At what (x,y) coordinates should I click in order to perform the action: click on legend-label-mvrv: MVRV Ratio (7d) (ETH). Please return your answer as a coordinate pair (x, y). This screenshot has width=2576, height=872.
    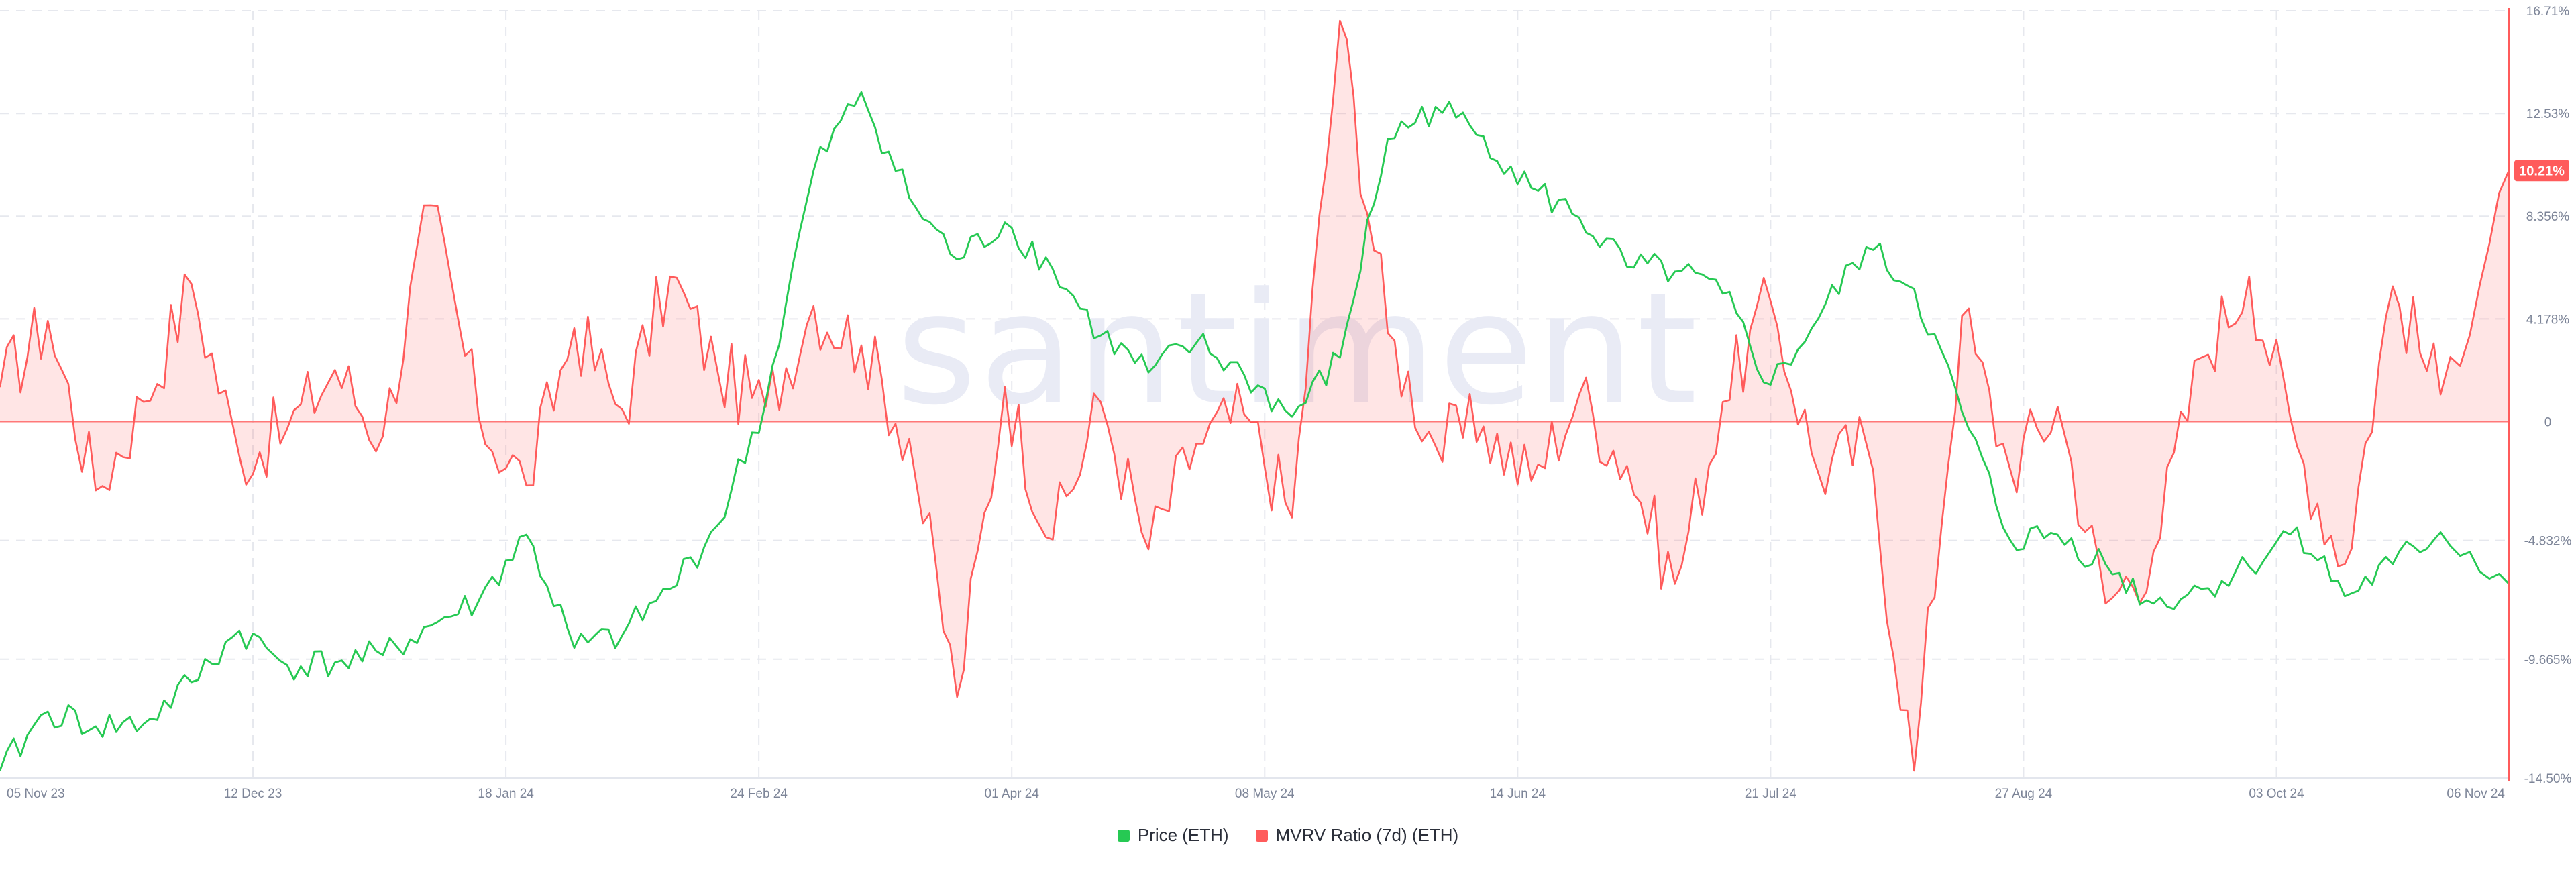
    Looking at the image, I should click on (1367, 835).